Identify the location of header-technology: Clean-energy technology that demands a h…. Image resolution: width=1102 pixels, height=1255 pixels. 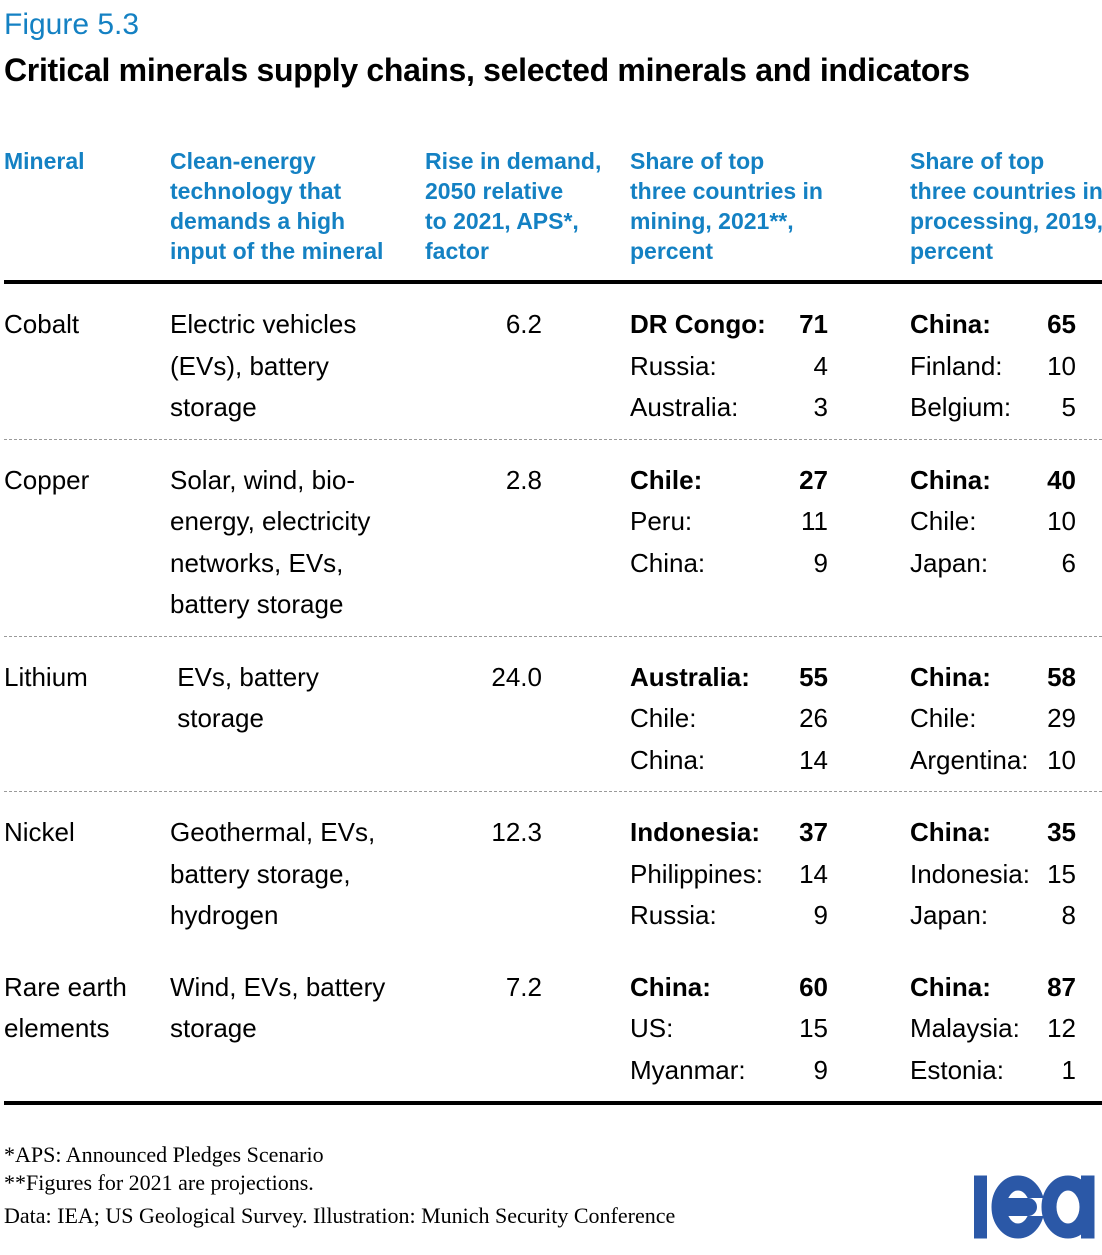
(277, 206).